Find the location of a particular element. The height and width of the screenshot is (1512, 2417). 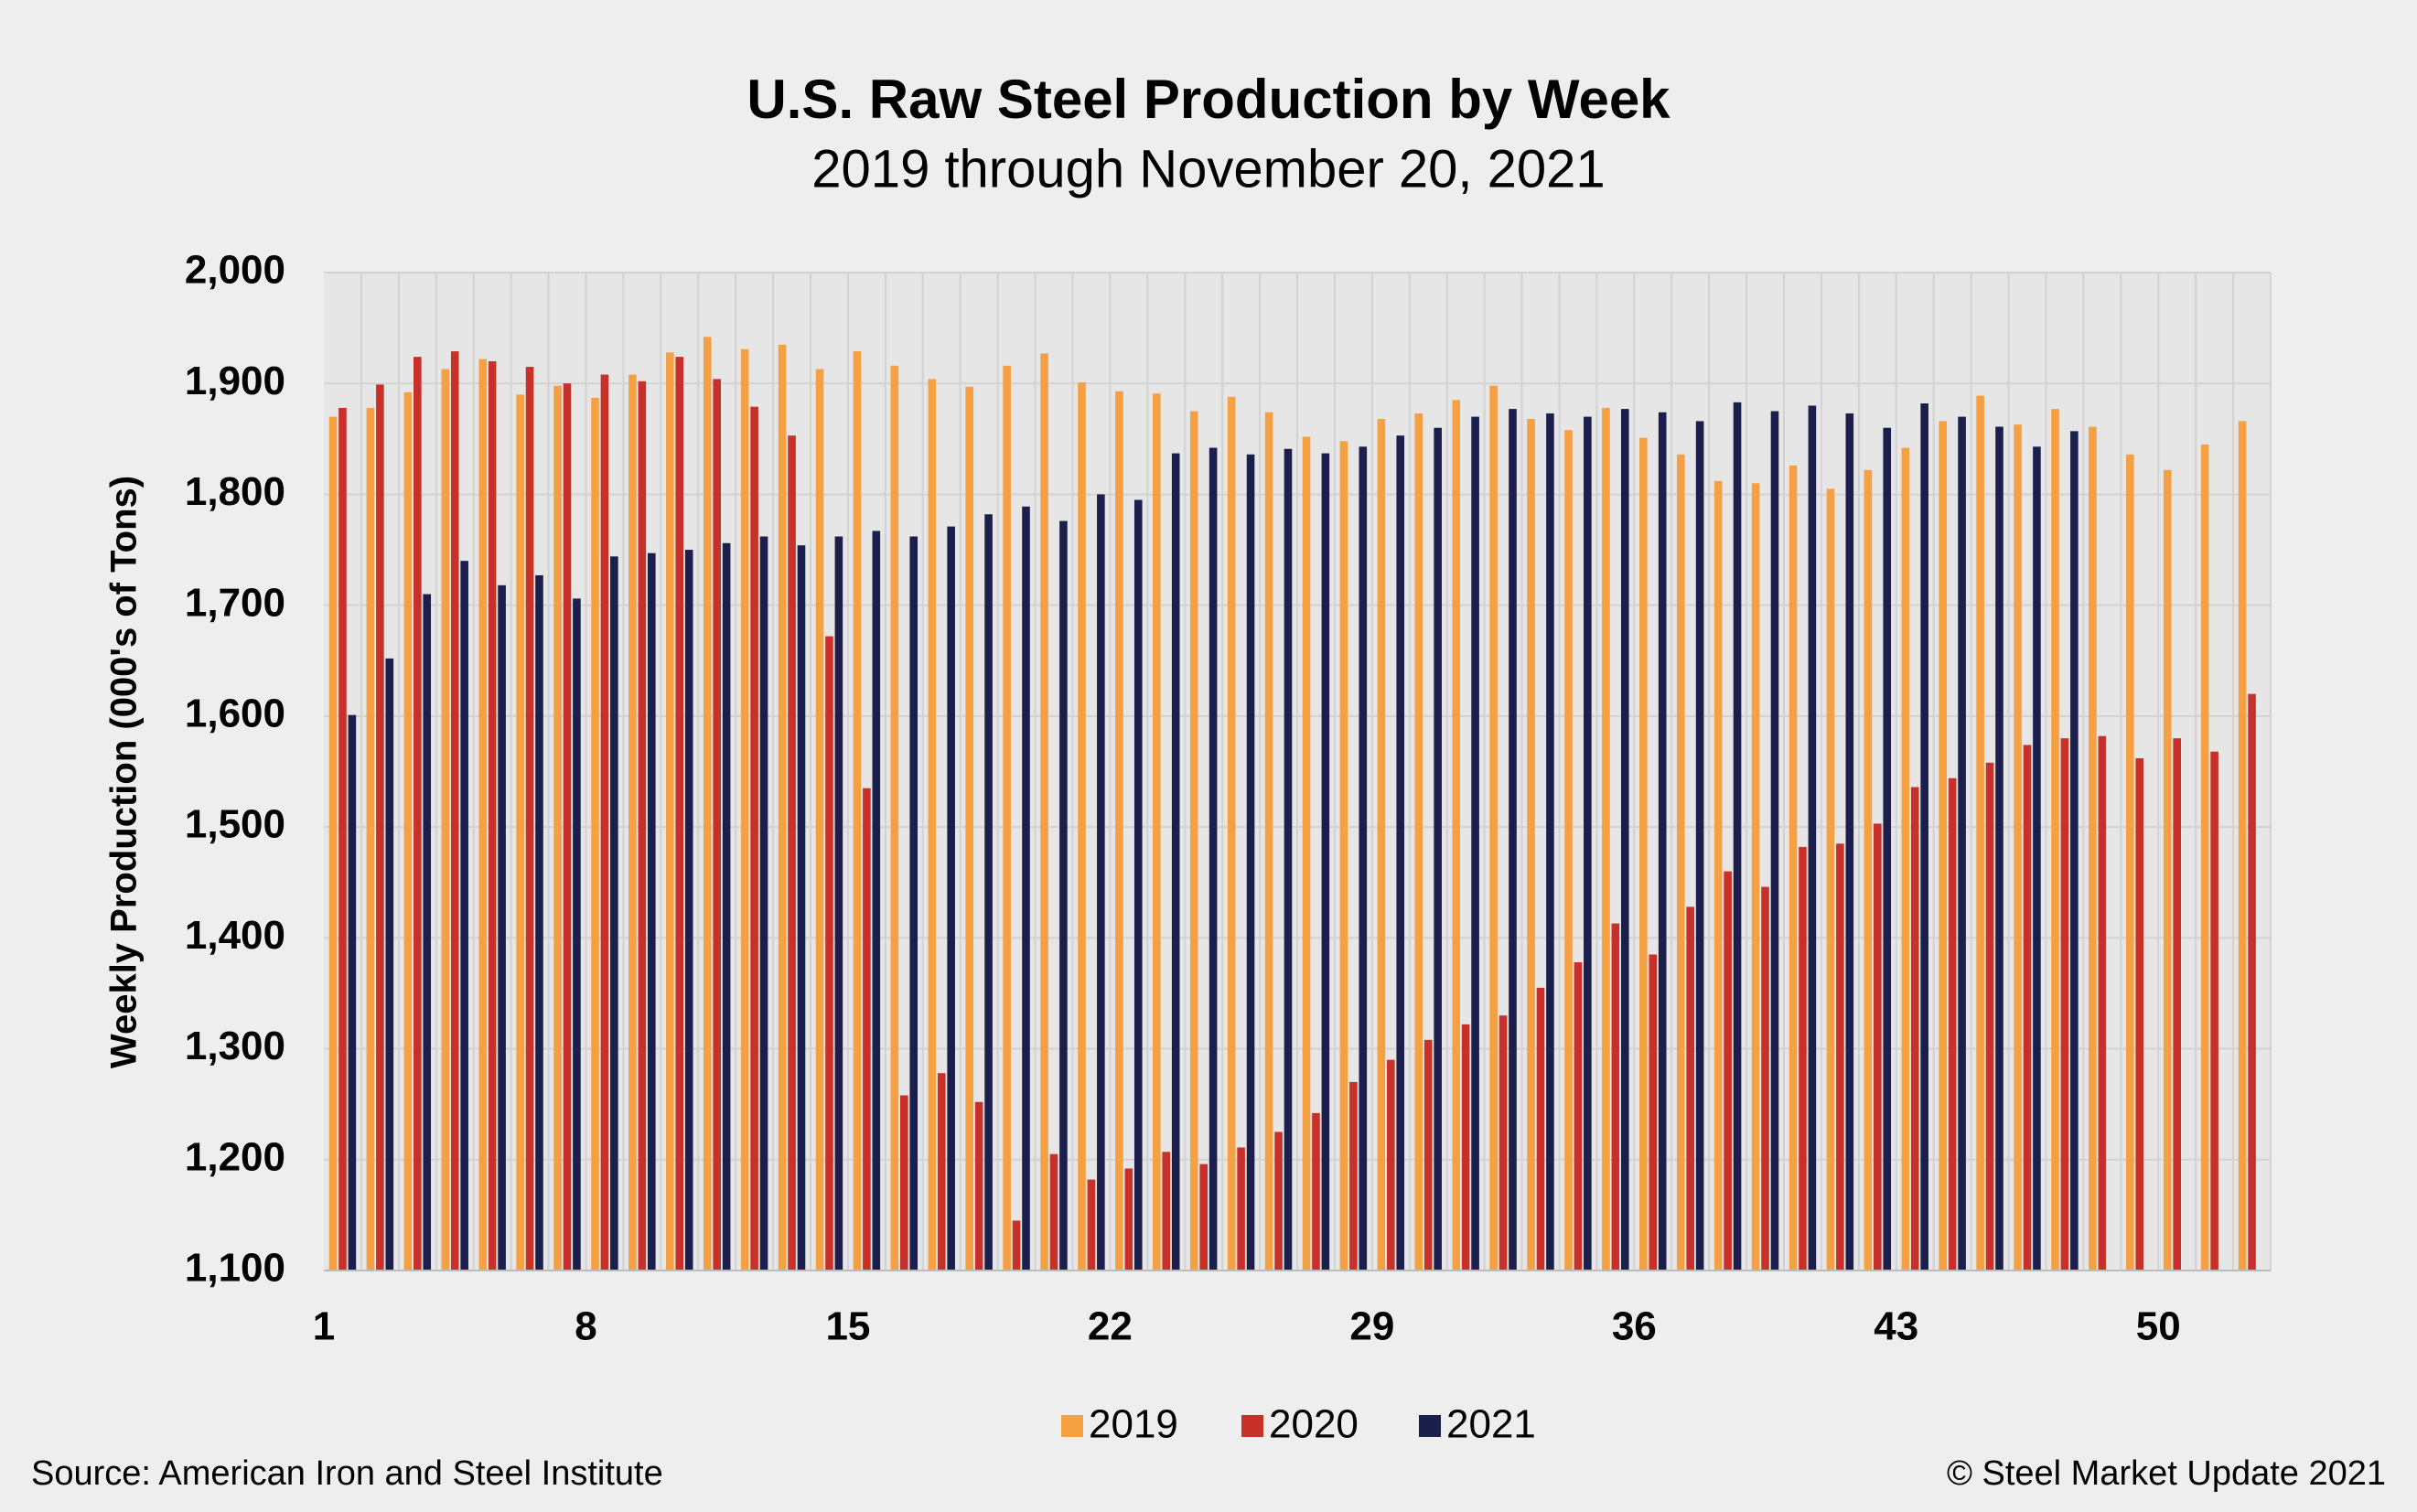

legend-swatch is located at coordinates (1430, 1426).